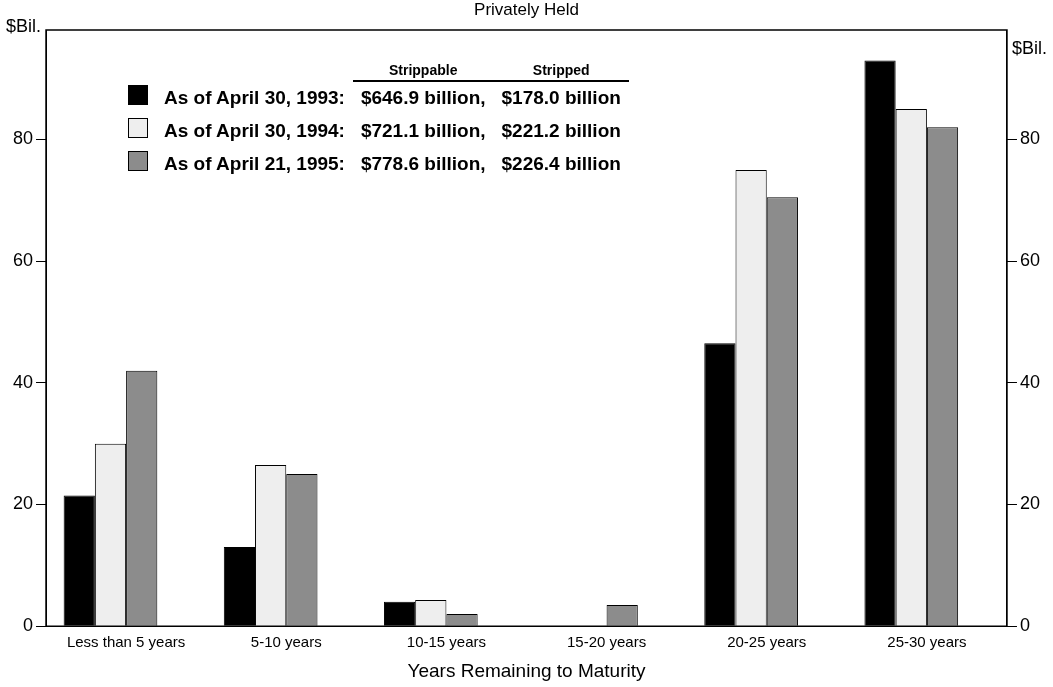 Image resolution: width=1053 pixels, height=687 pixels. What do you see at coordinates (526, 670) in the screenshot?
I see `x-axis-title: Years Remaining to Maturity` at bounding box center [526, 670].